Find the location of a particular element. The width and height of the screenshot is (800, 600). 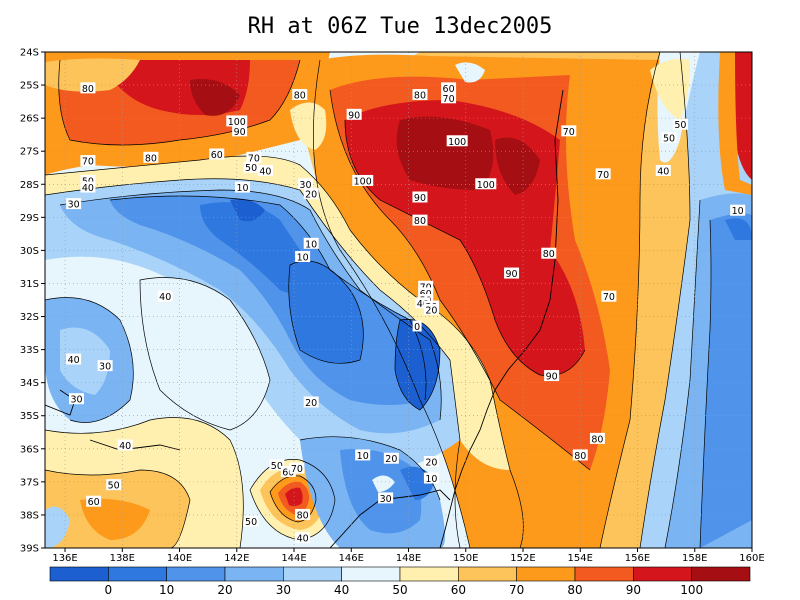

colorbar-label: 90 is located at coordinates (633, 590).